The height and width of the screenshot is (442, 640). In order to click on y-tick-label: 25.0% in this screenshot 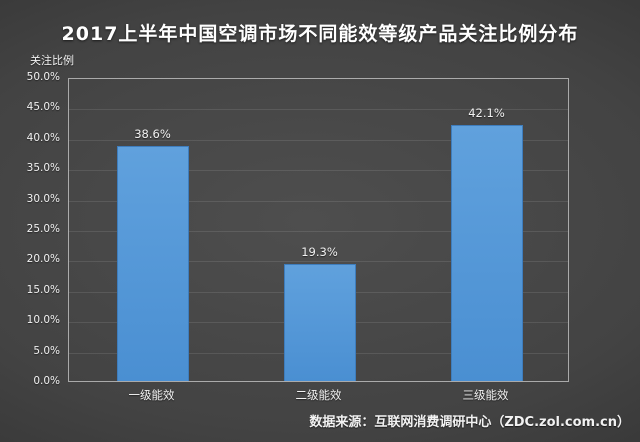, I will do `click(43, 229)`.